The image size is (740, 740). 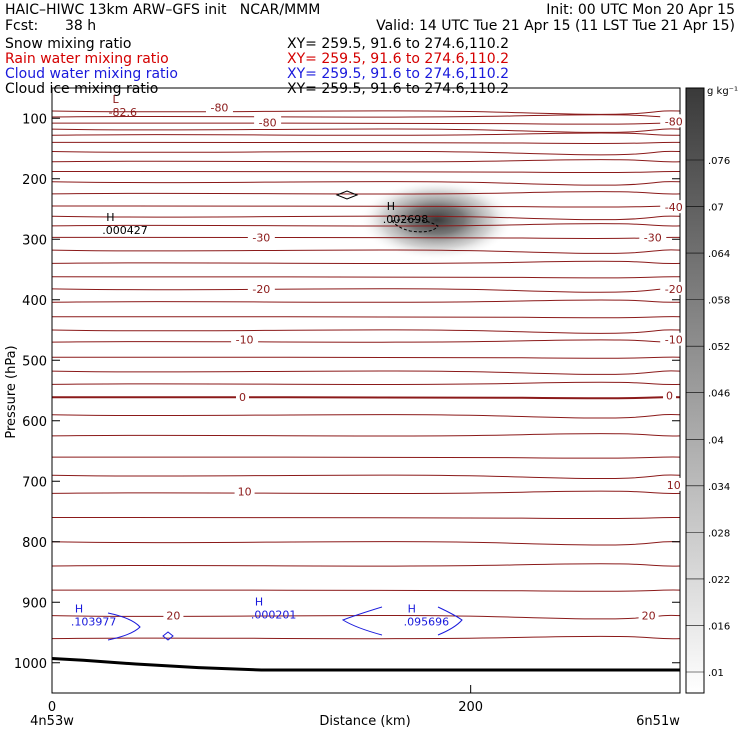 I want to click on forecast-hours: 38 h, so click(x=81, y=26).